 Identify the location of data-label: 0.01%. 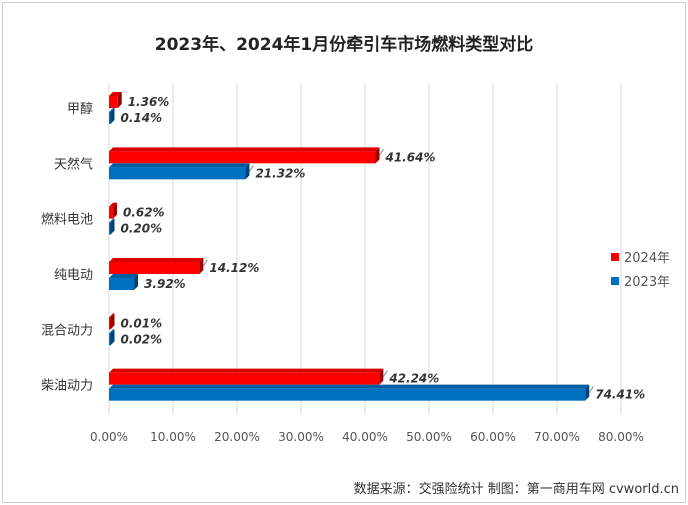
(142, 323).